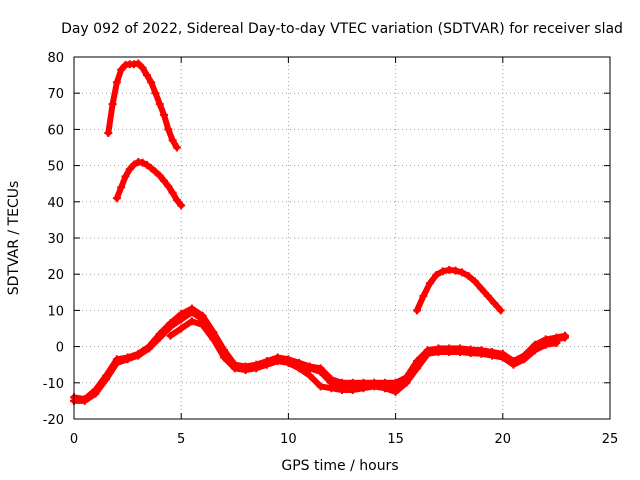  What do you see at coordinates (14, 238) in the screenshot?
I see `y-axis-title: SDTVAR / TECUs` at bounding box center [14, 238].